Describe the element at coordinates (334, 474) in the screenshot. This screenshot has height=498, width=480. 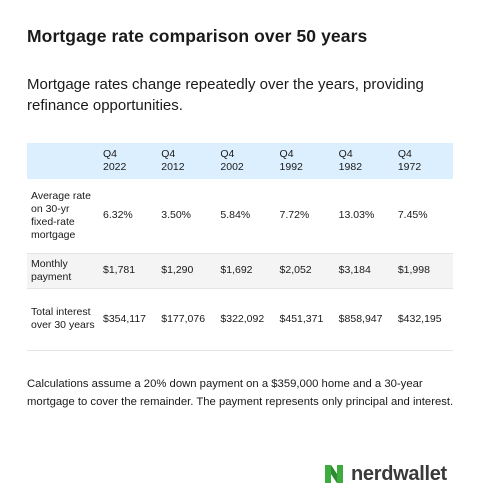
I see `nerdwallet-logo-icon` at that location.